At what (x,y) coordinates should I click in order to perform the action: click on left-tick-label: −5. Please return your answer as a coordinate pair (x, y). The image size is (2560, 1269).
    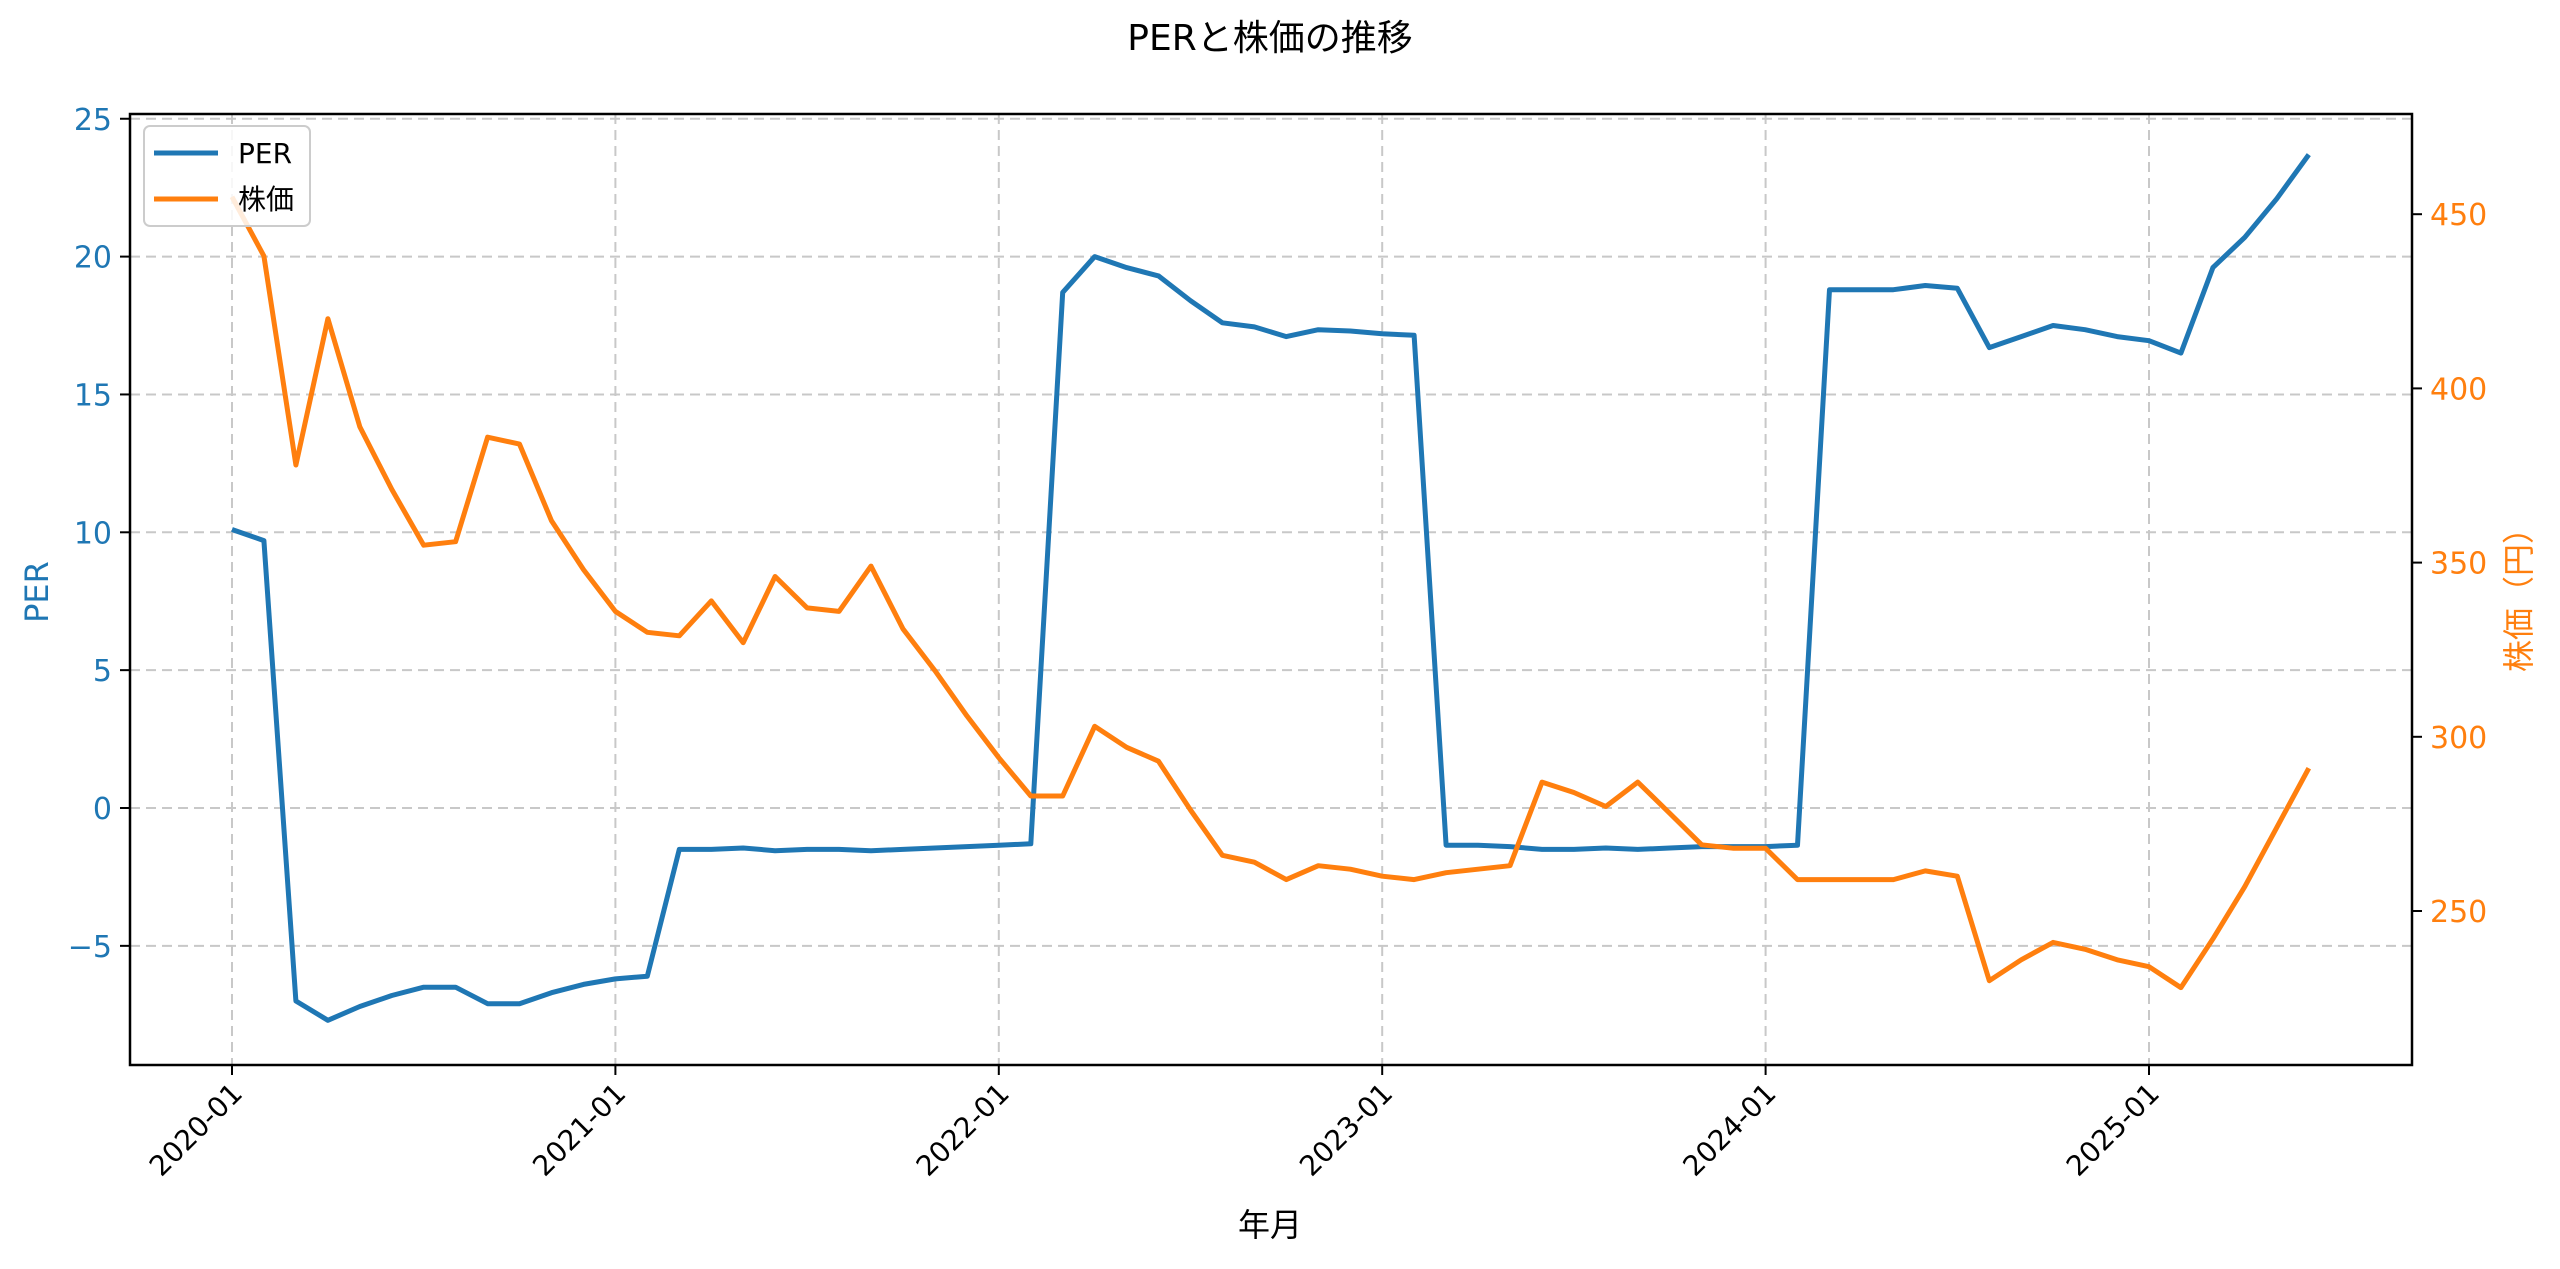
    Looking at the image, I should click on (90, 947).